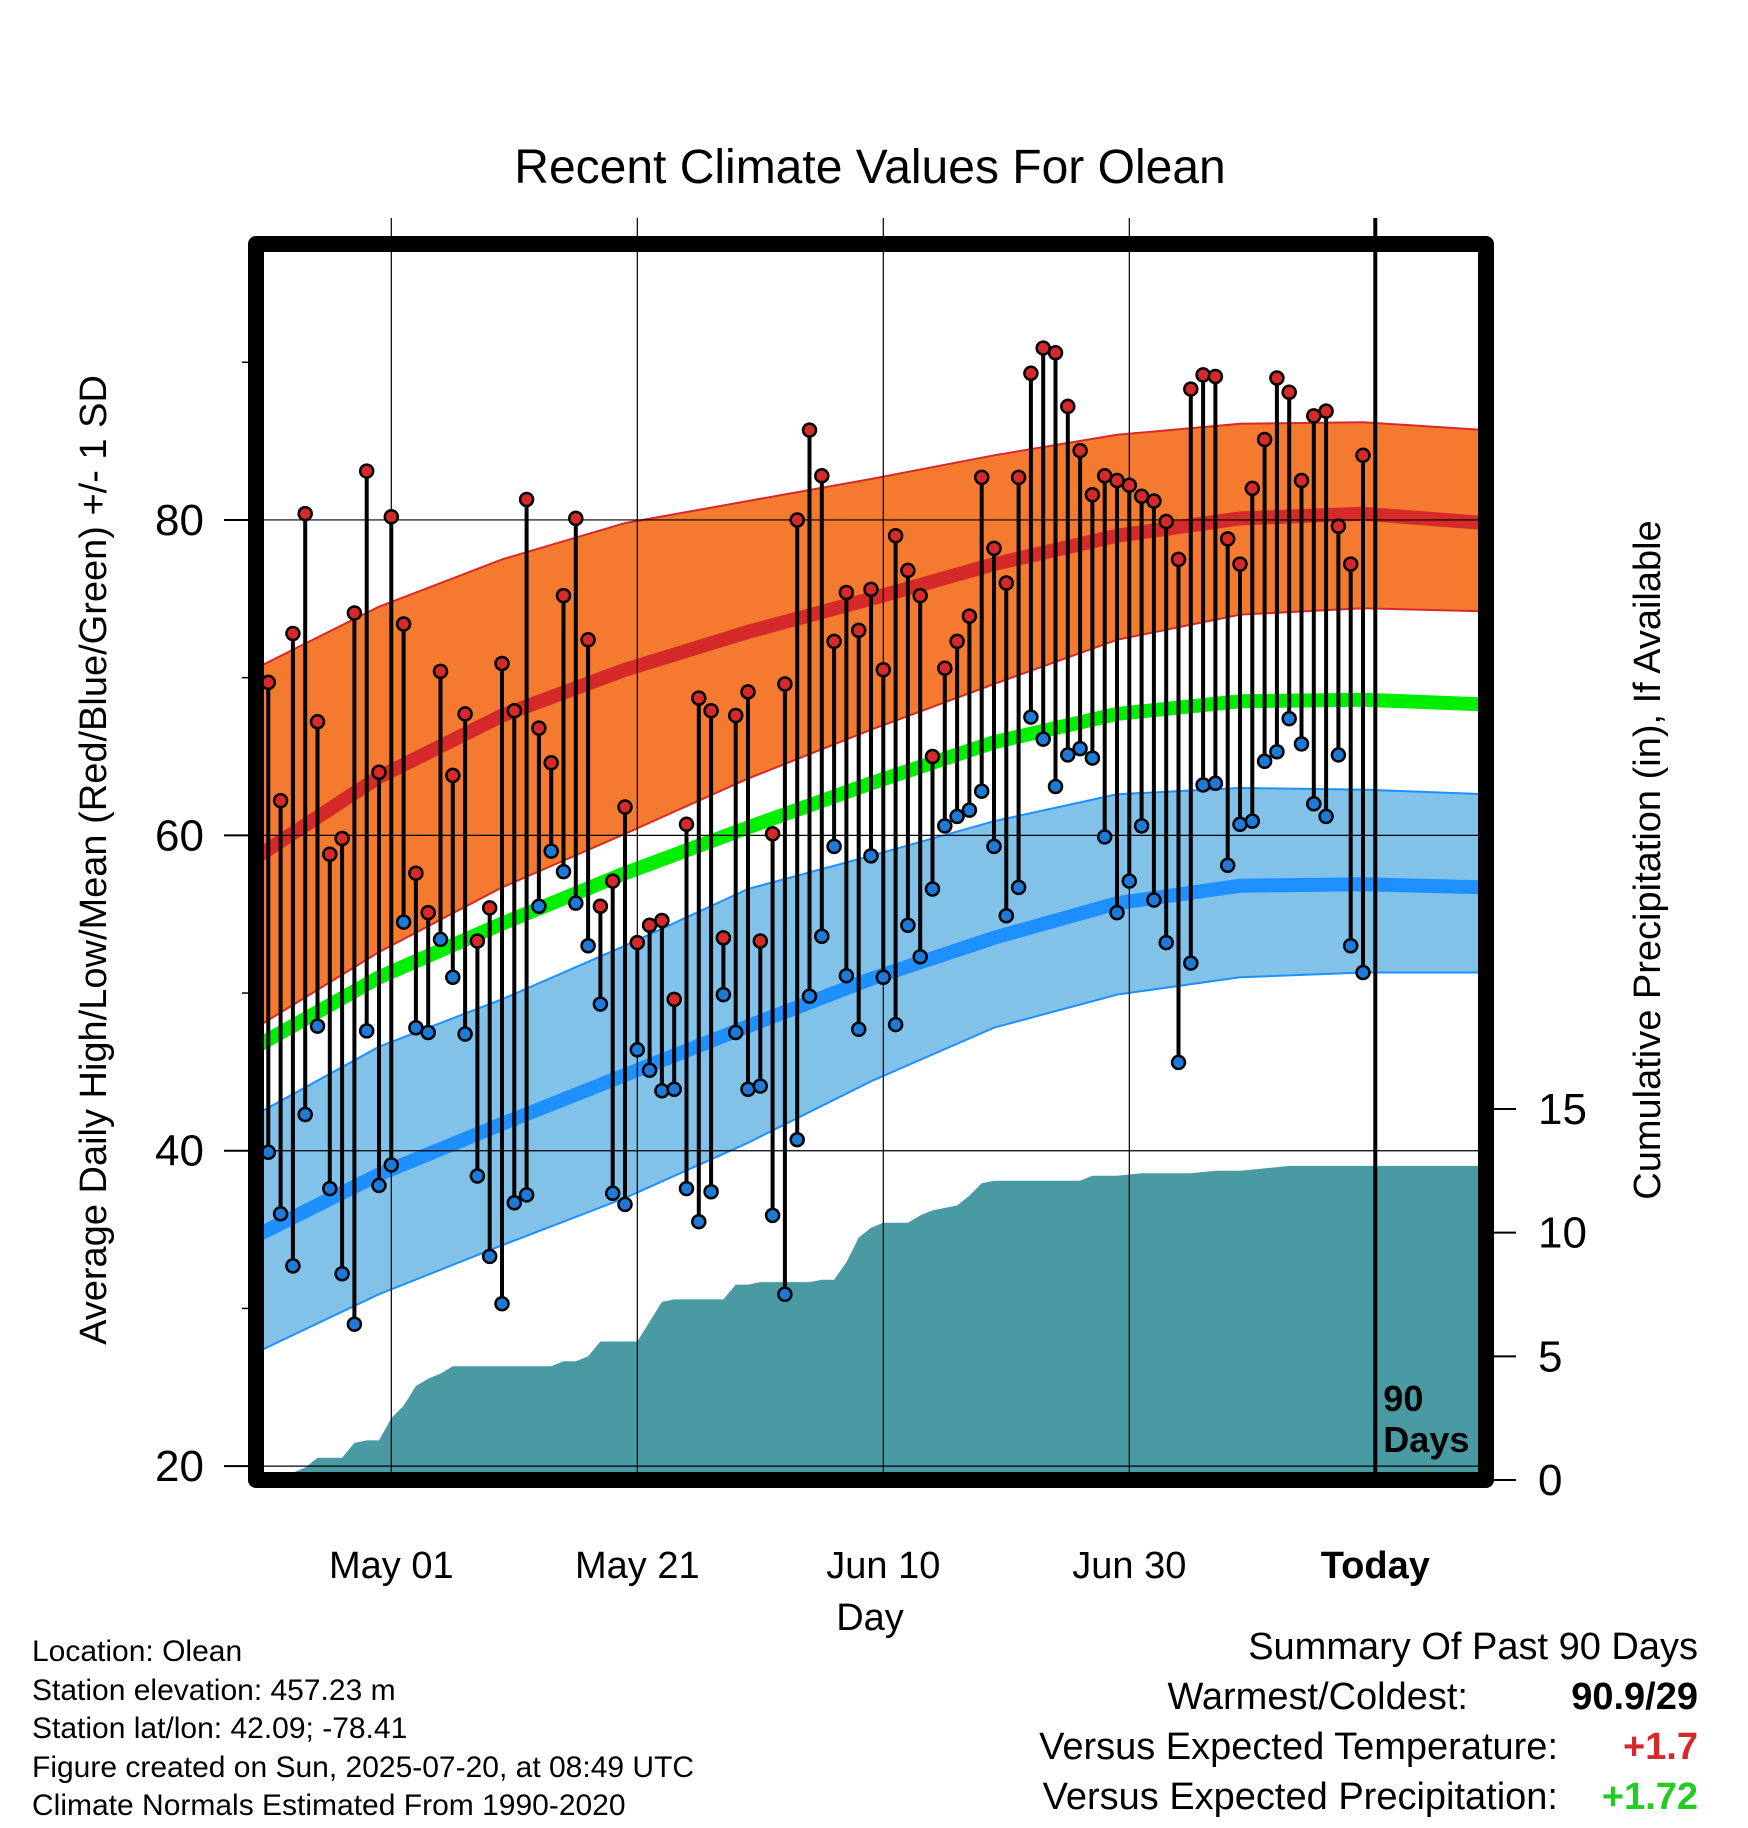 This screenshot has width=1748, height=1828. Describe the element at coordinates (1403, 1398) in the screenshot. I see `days-annotation: 90` at that location.